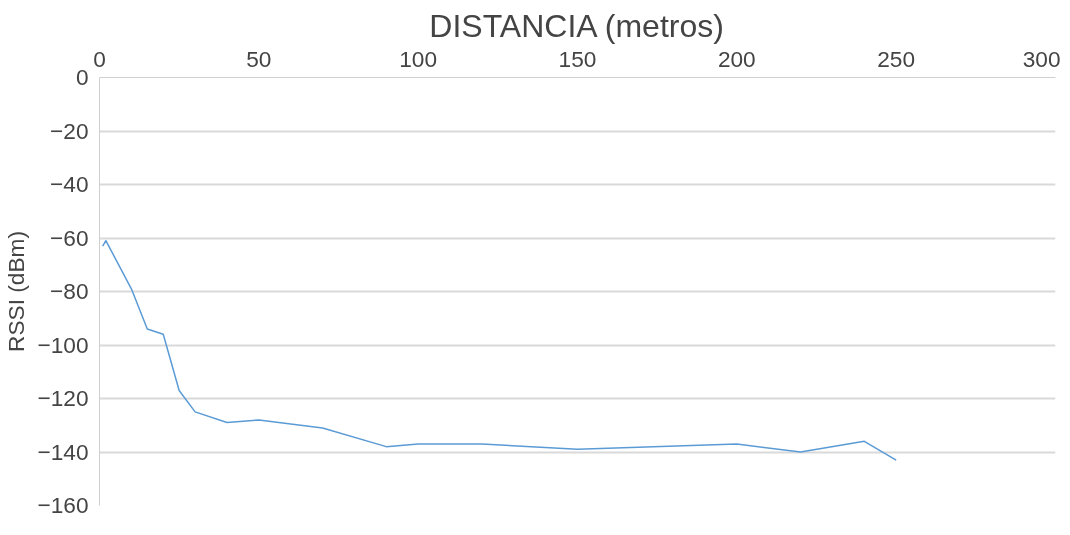 The width and height of the screenshot is (1070, 535). What do you see at coordinates (69, 184) in the screenshot?
I see `y-tick-label: −40` at bounding box center [69, 184].